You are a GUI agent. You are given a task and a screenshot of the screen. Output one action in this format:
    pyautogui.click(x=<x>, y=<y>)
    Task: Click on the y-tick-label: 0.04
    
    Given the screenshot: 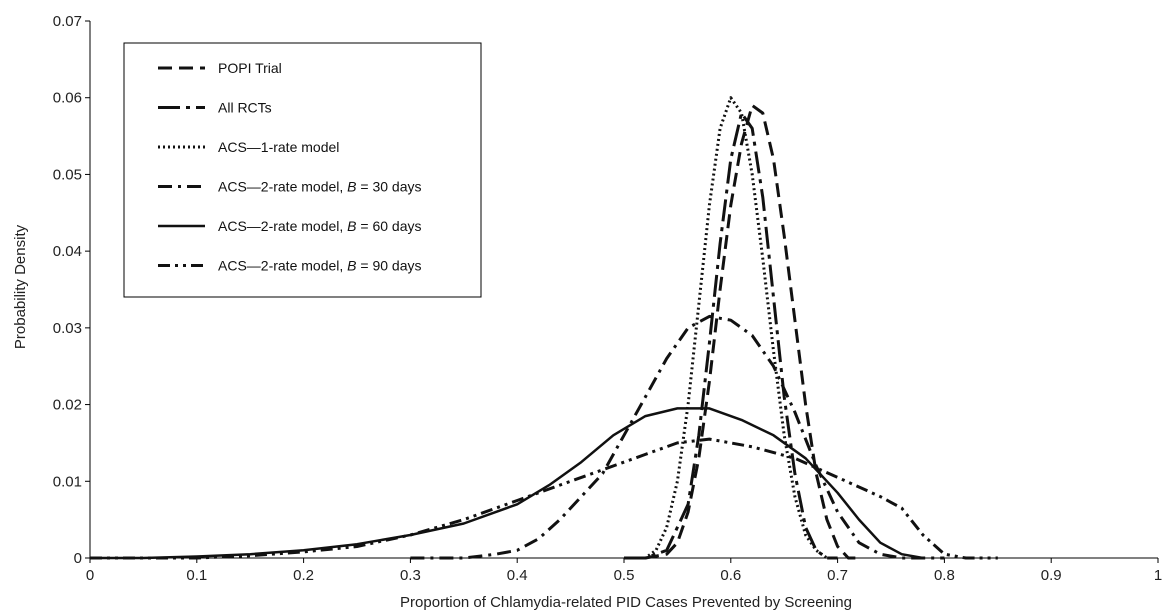 What is the action you would take?
    pyautogui.click(x=67, y=251)
    